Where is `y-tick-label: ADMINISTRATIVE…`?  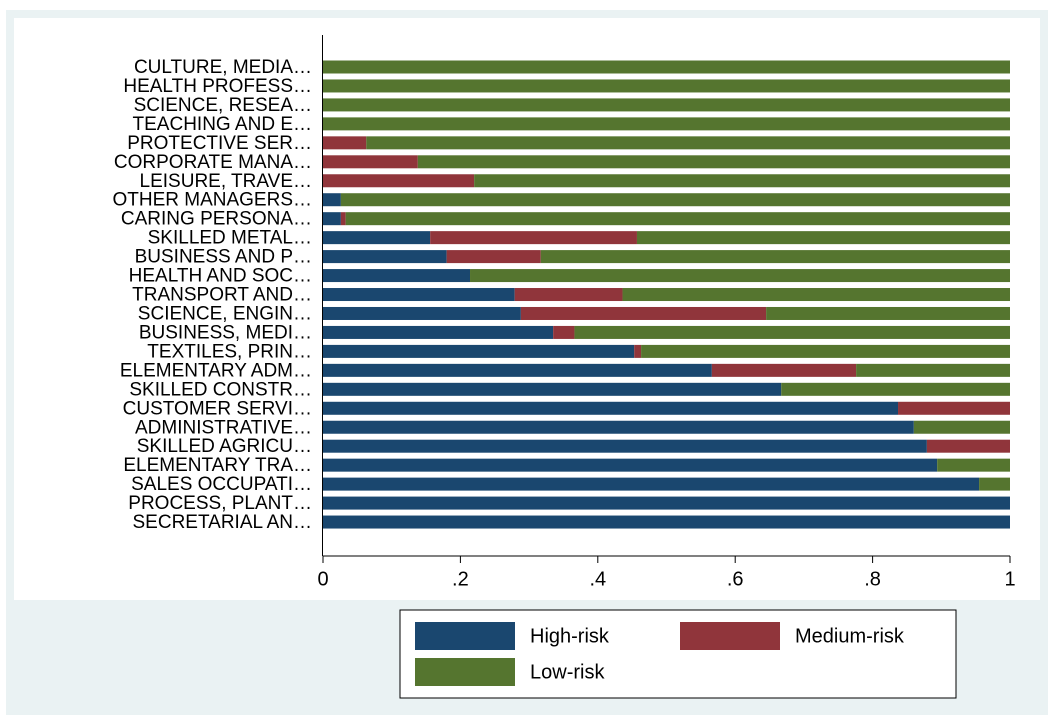
y-tick-label: ADMINISTRATIVE… is located at coordinates (223, 427).